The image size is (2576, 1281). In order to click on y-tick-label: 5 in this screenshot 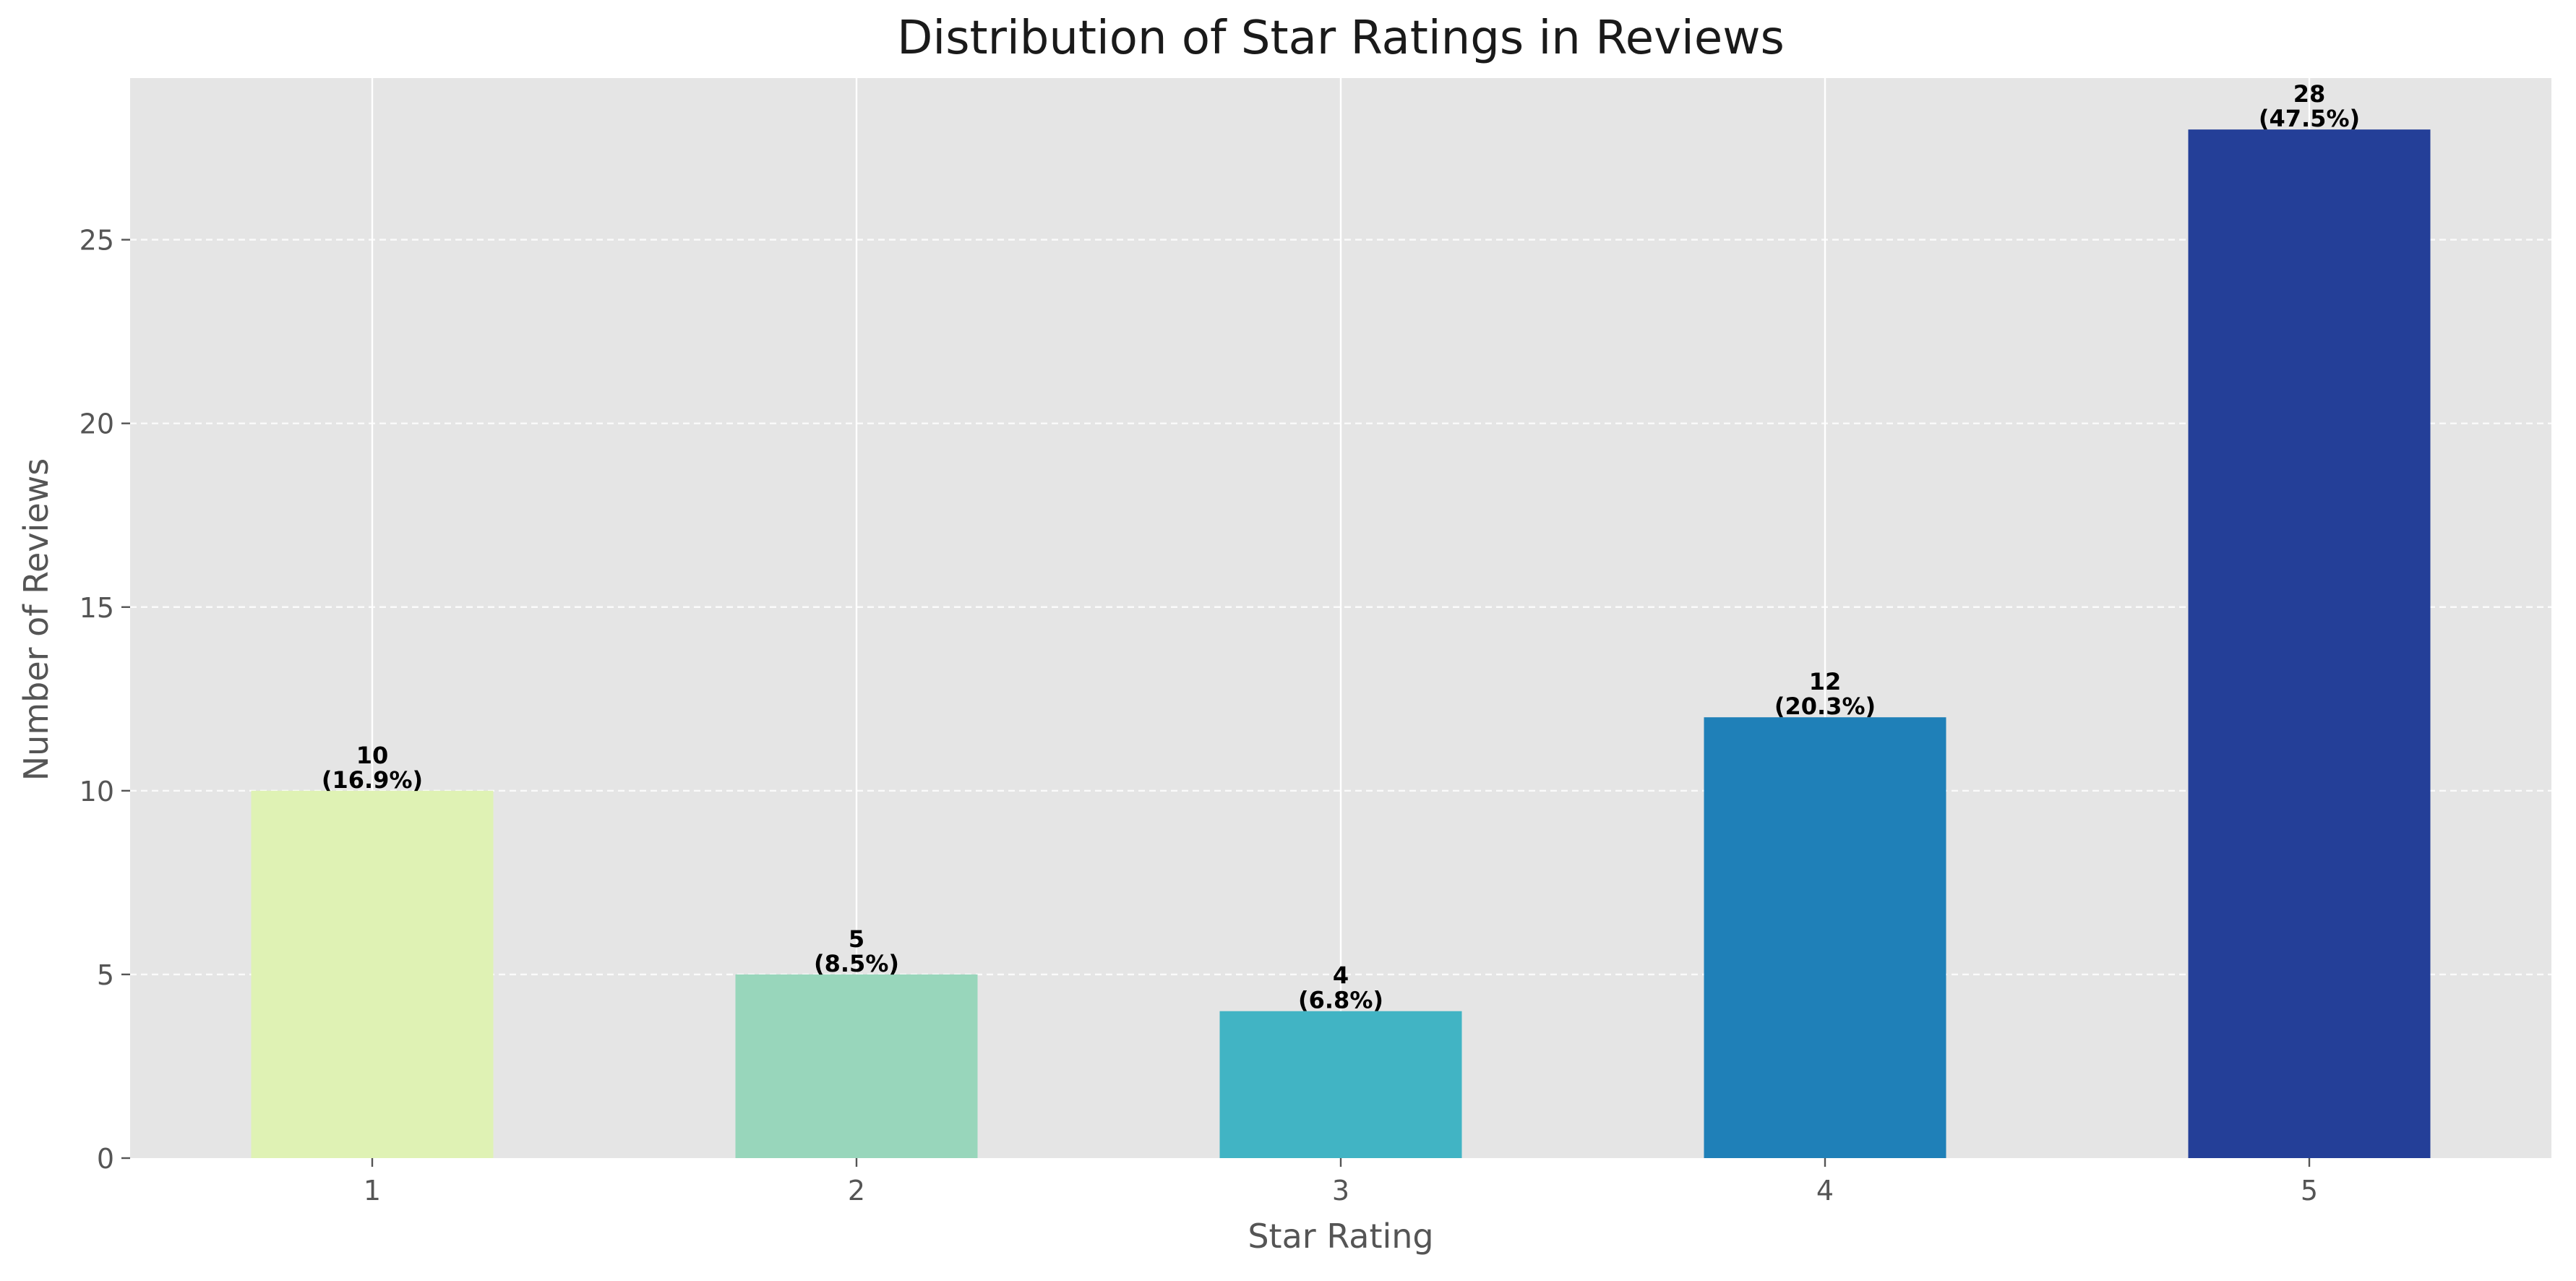, I will do `click(106, 975)`.